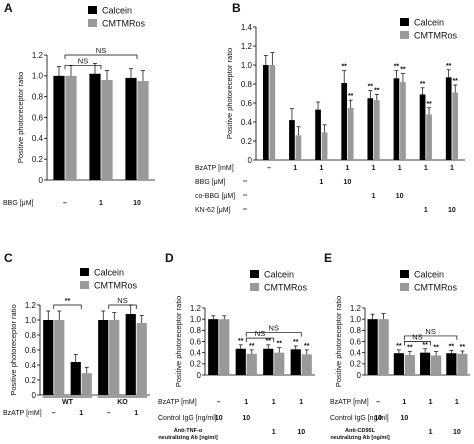 Image resolution: width=474 pixels, height=444 pixels. I want to click on panel-b-letter: B, so click(236, 8).